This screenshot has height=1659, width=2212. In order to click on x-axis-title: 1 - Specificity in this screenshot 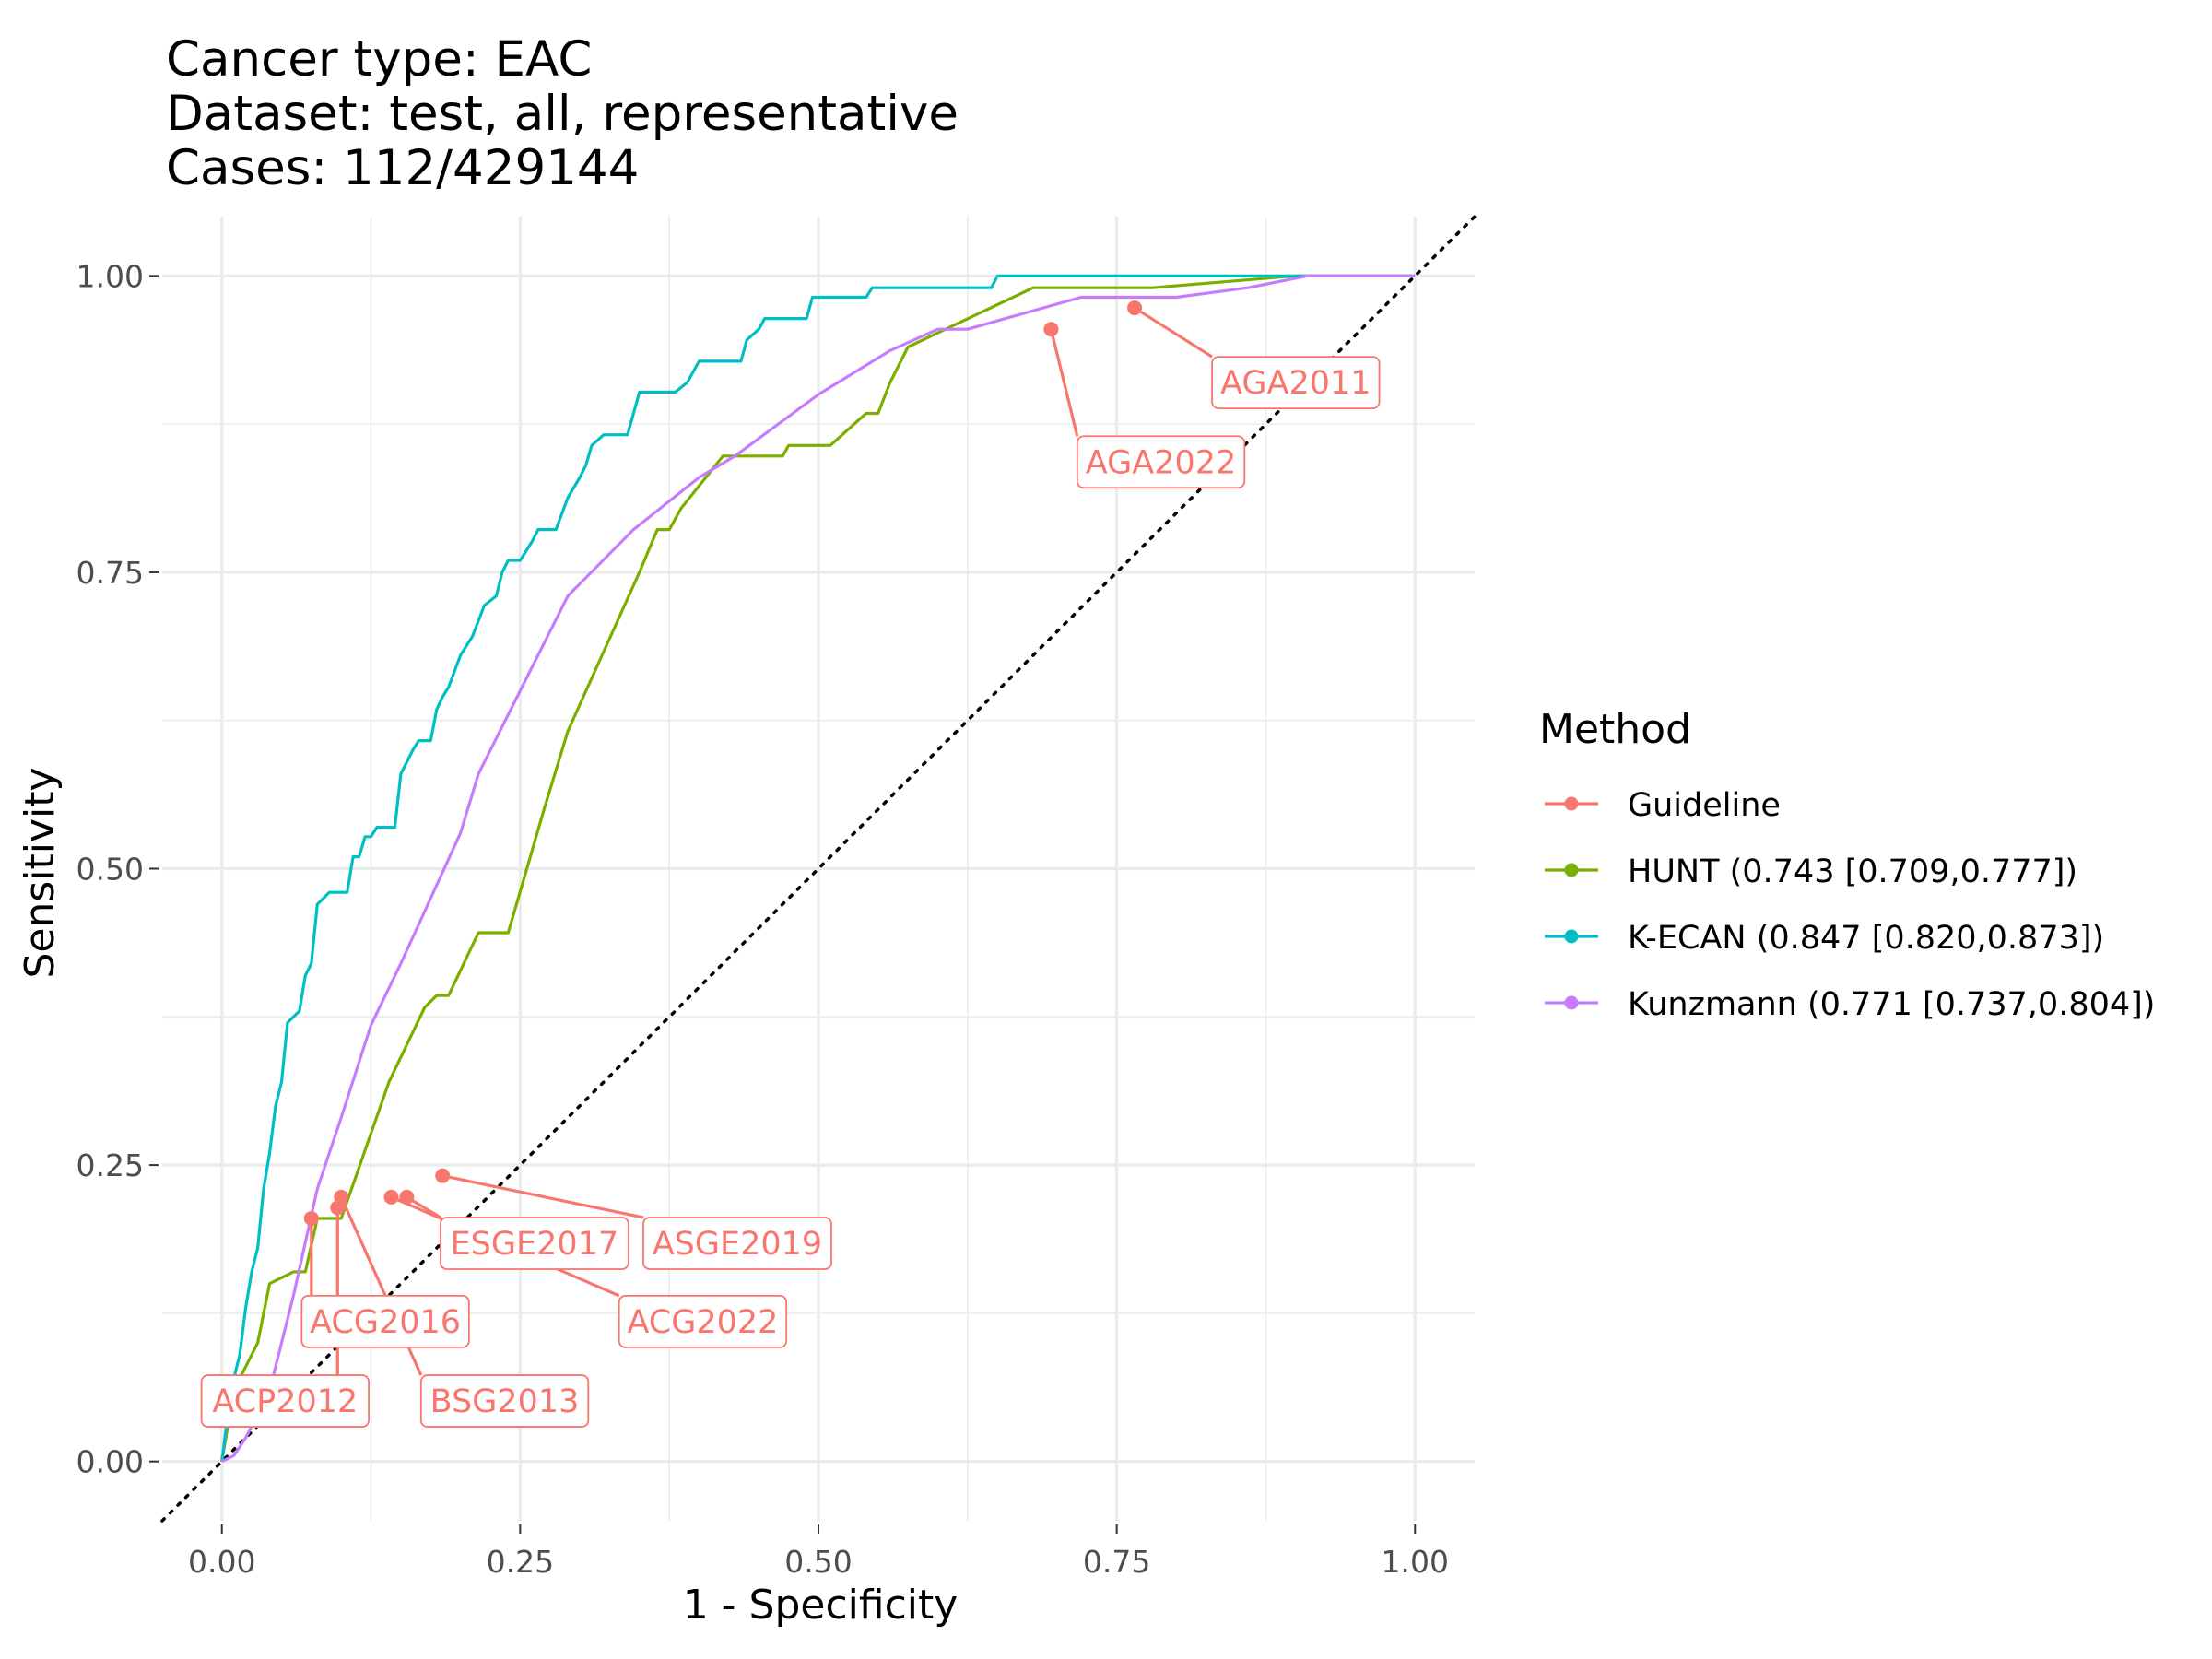, I will do `click(821, 1605)`.